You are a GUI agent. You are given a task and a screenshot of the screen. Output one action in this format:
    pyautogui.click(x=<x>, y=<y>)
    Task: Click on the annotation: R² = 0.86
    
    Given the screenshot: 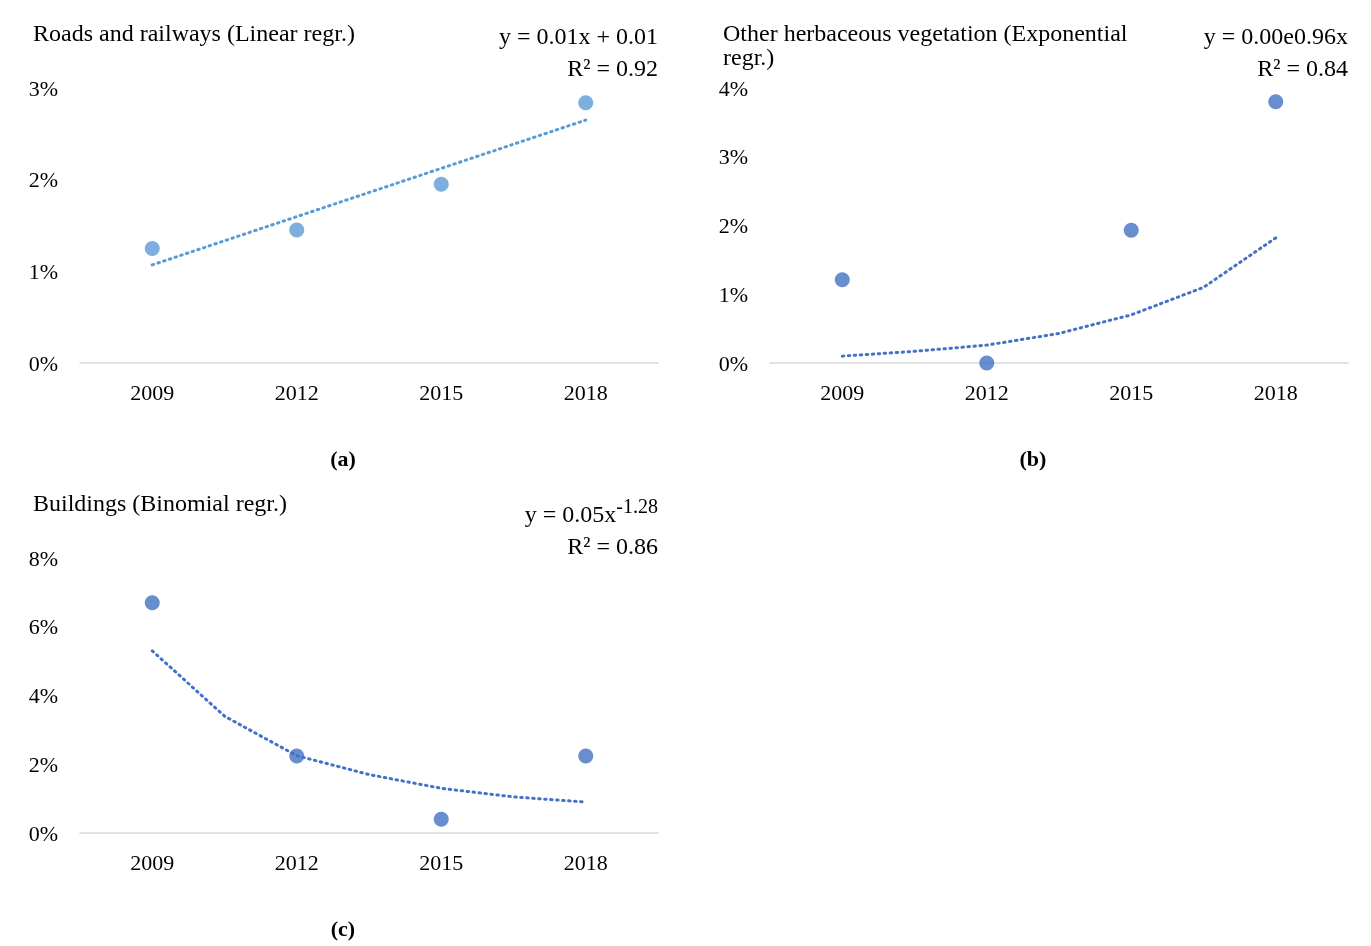 What is the action you would take?
    pyautogui.click(x=612, y=546)
    